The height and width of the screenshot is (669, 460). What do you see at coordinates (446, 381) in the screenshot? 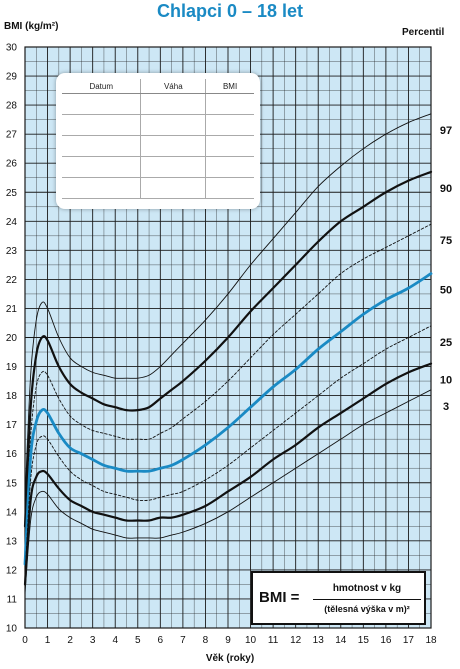
I see `percentile-label-10: 10` at bounding box center [446, 381].